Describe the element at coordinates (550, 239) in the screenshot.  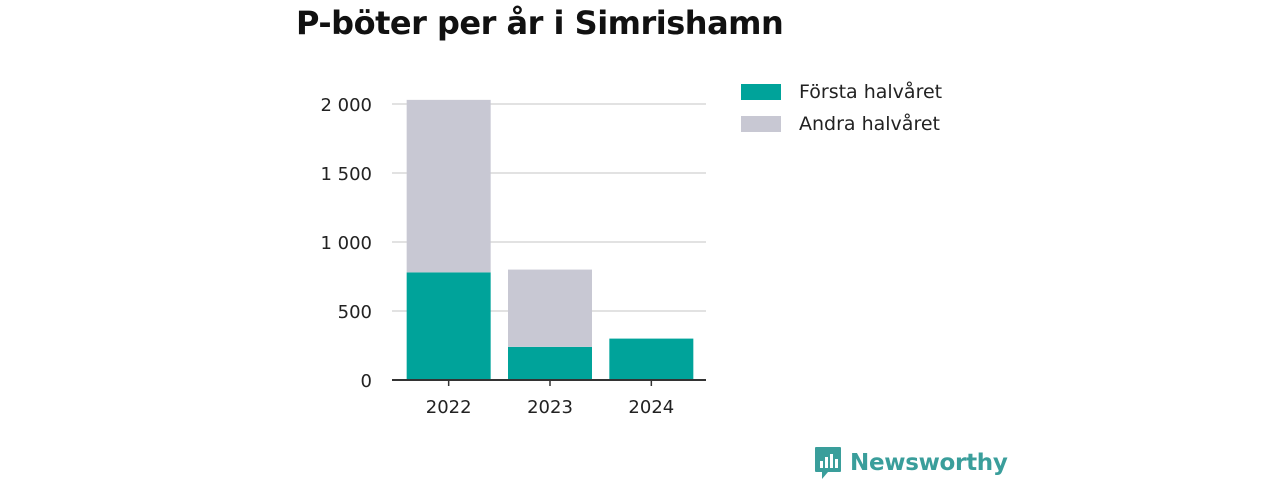
I see `bars` at that location.